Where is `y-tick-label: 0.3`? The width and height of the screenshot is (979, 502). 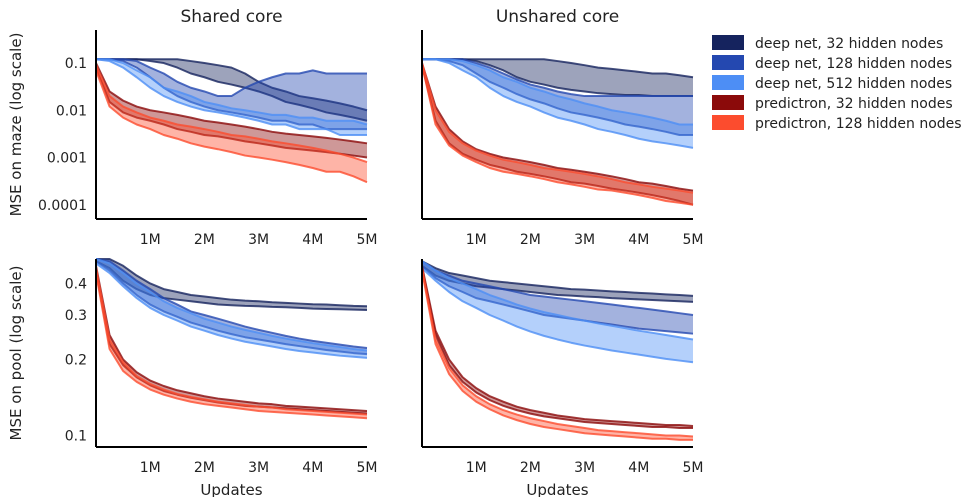 y-tick-label: 0.3 is located at coordinates (76, 316).